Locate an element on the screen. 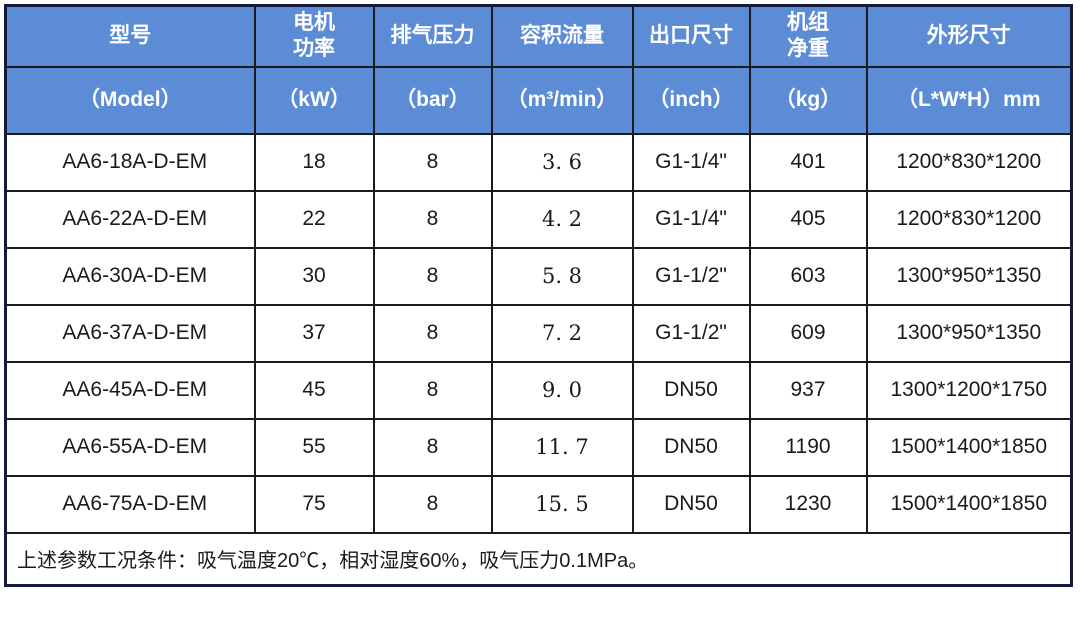 The image size is (1080, 618). model-cell: AA6-22A-D-EM is located at coordinates (130, 219).